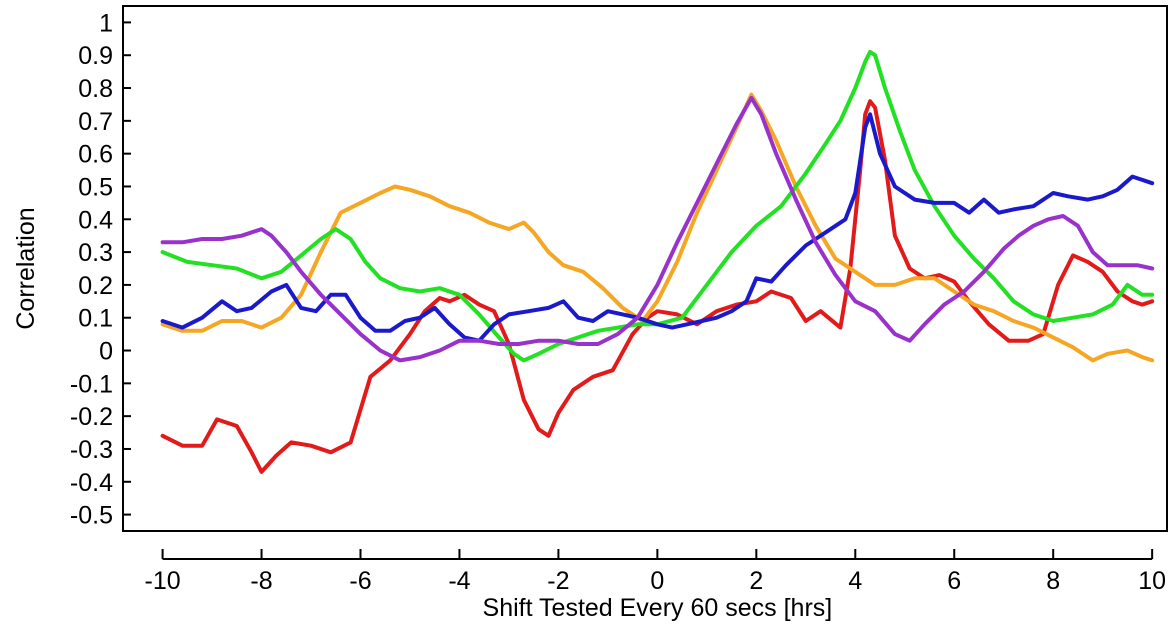 The height and width of the screenshot is (632, 1170). I want to click on x-tick-label: 2, so click(756, 581).